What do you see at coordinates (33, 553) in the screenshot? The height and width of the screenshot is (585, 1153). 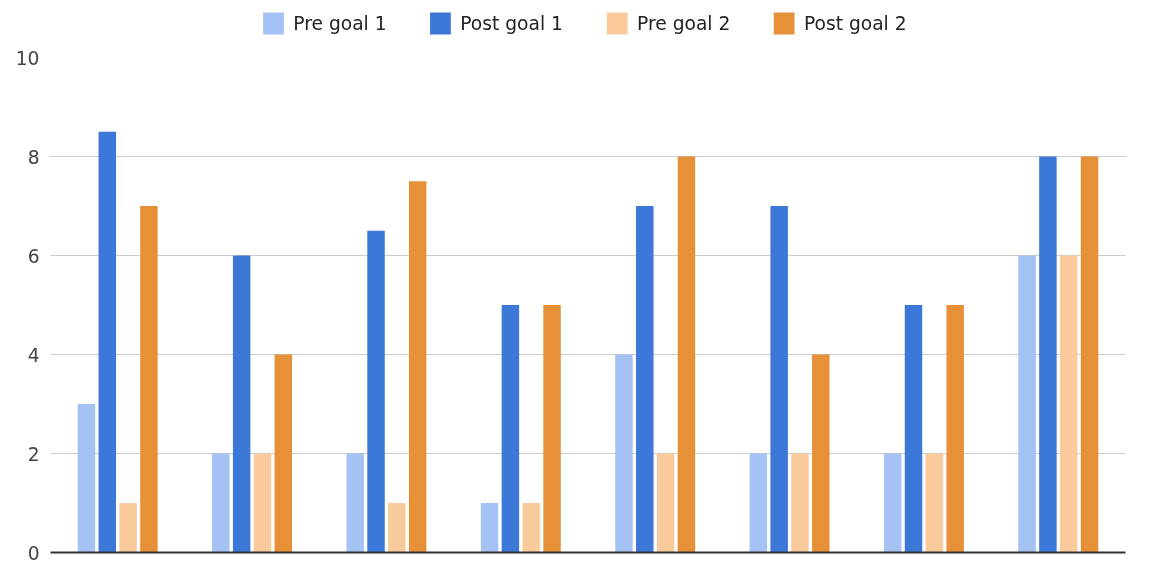 I see `y-tick-label: 0` at bounding box center [33, 553].